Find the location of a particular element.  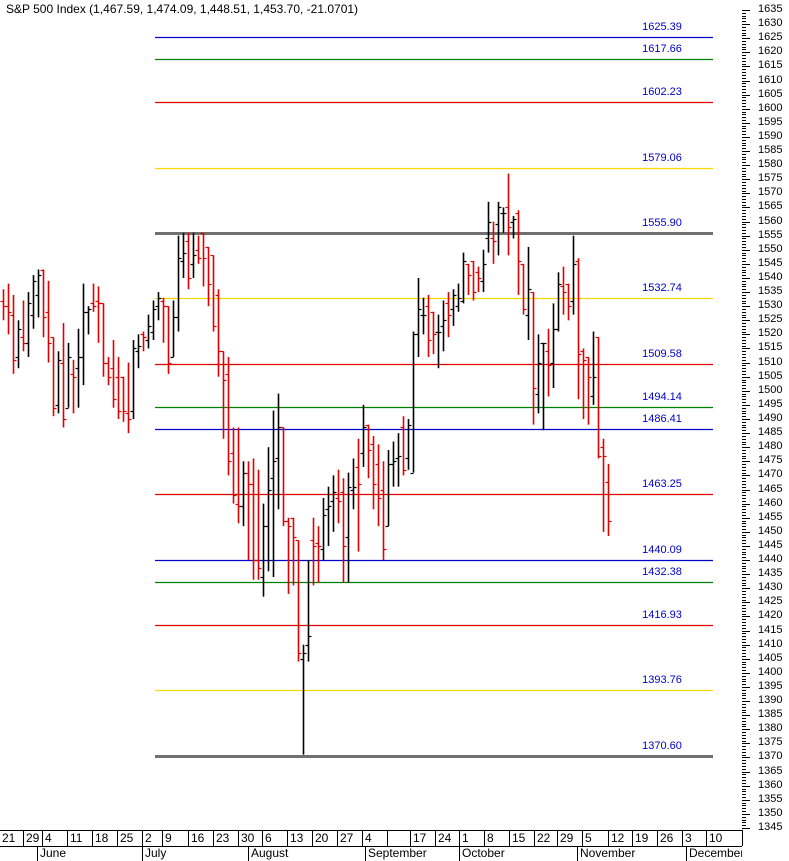

y-tick-label: 1420 is located at coordinates (770, 615).